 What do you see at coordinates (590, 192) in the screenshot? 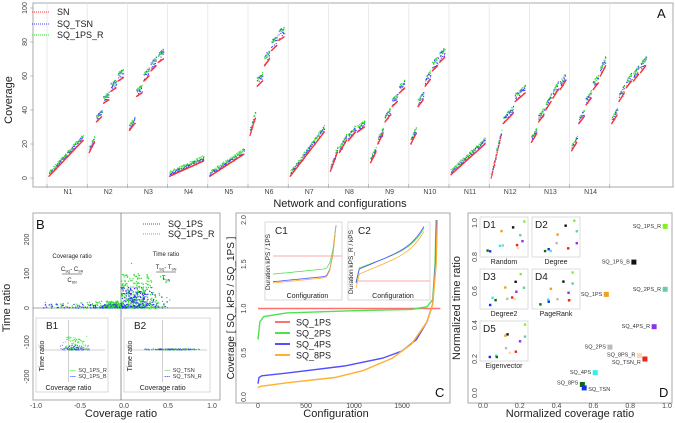
I see `x-tick-label: N14` at bounding box center [590, 192].